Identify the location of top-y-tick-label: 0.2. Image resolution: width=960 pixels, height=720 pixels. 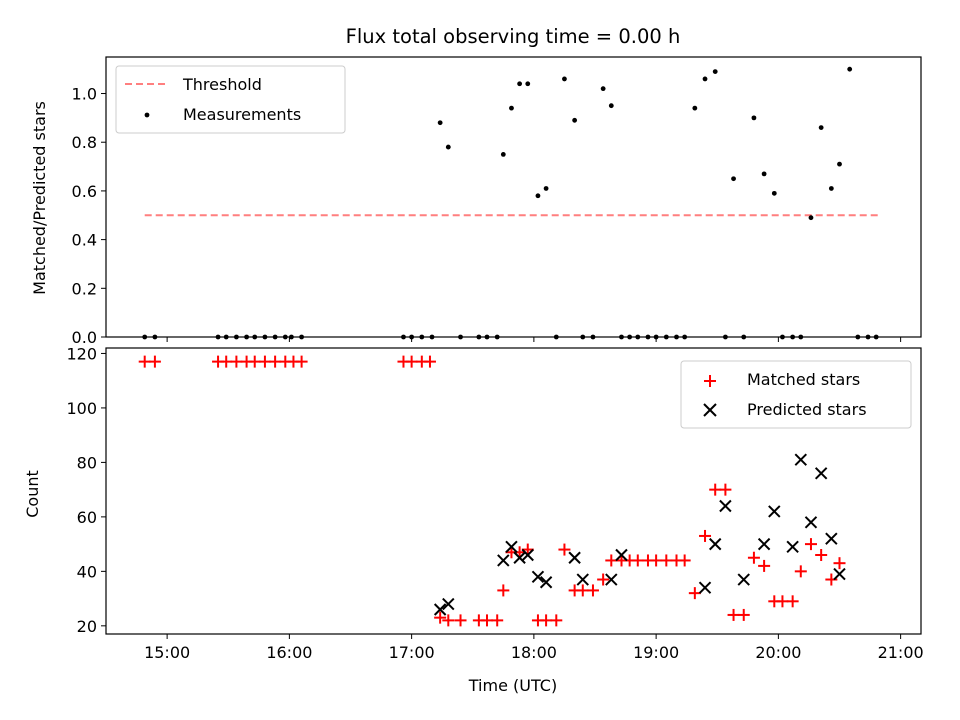
(84, 288).